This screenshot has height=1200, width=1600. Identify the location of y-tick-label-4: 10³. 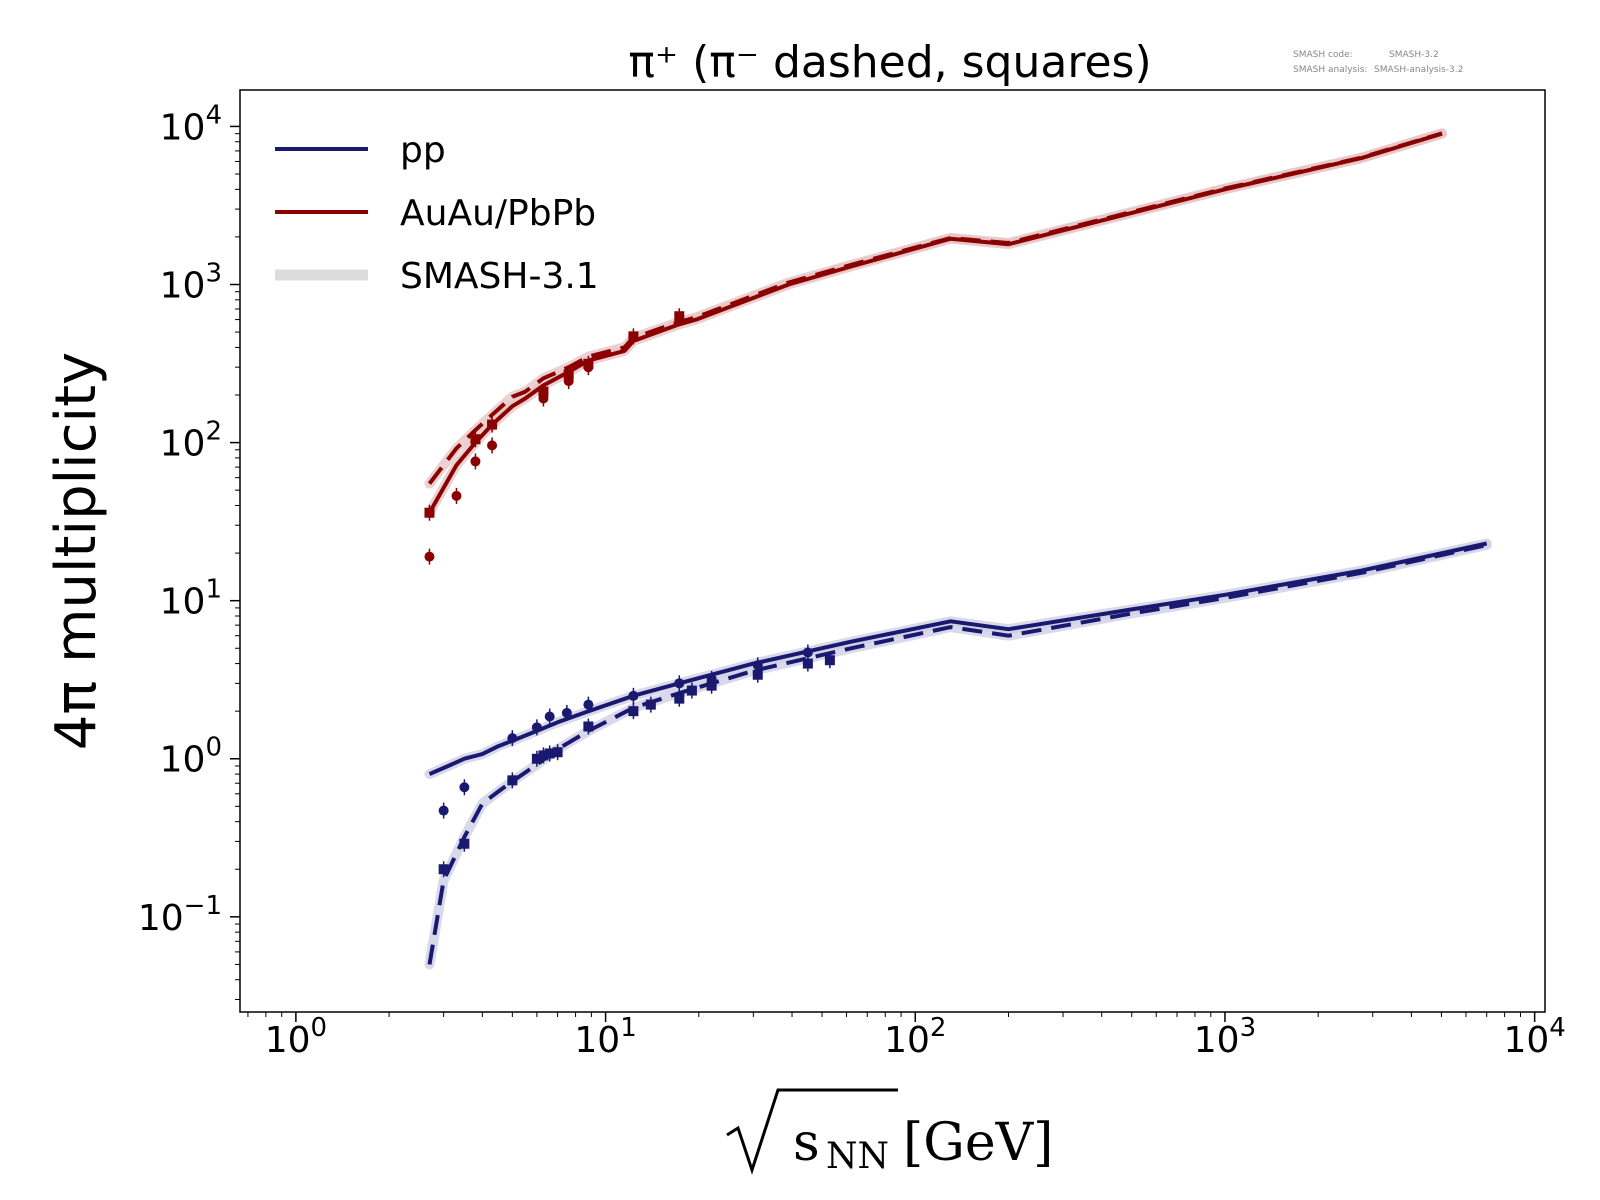
(191, 283).